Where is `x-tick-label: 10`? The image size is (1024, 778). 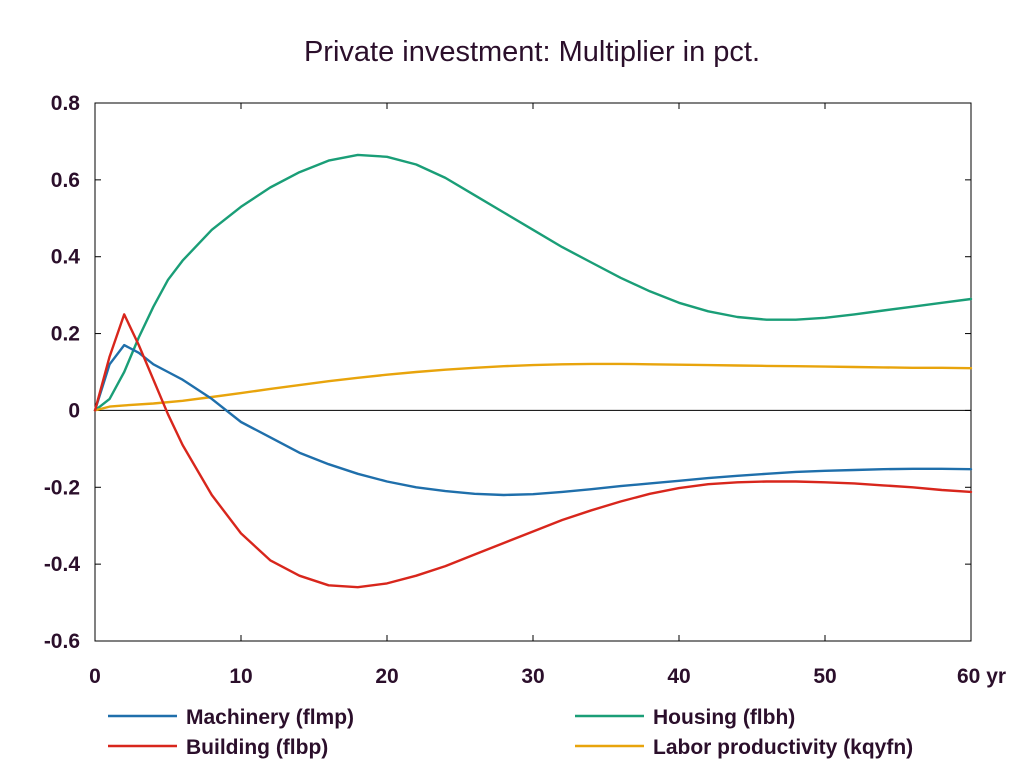 x-tick-label: 10 is located at coordinates (240, 676).